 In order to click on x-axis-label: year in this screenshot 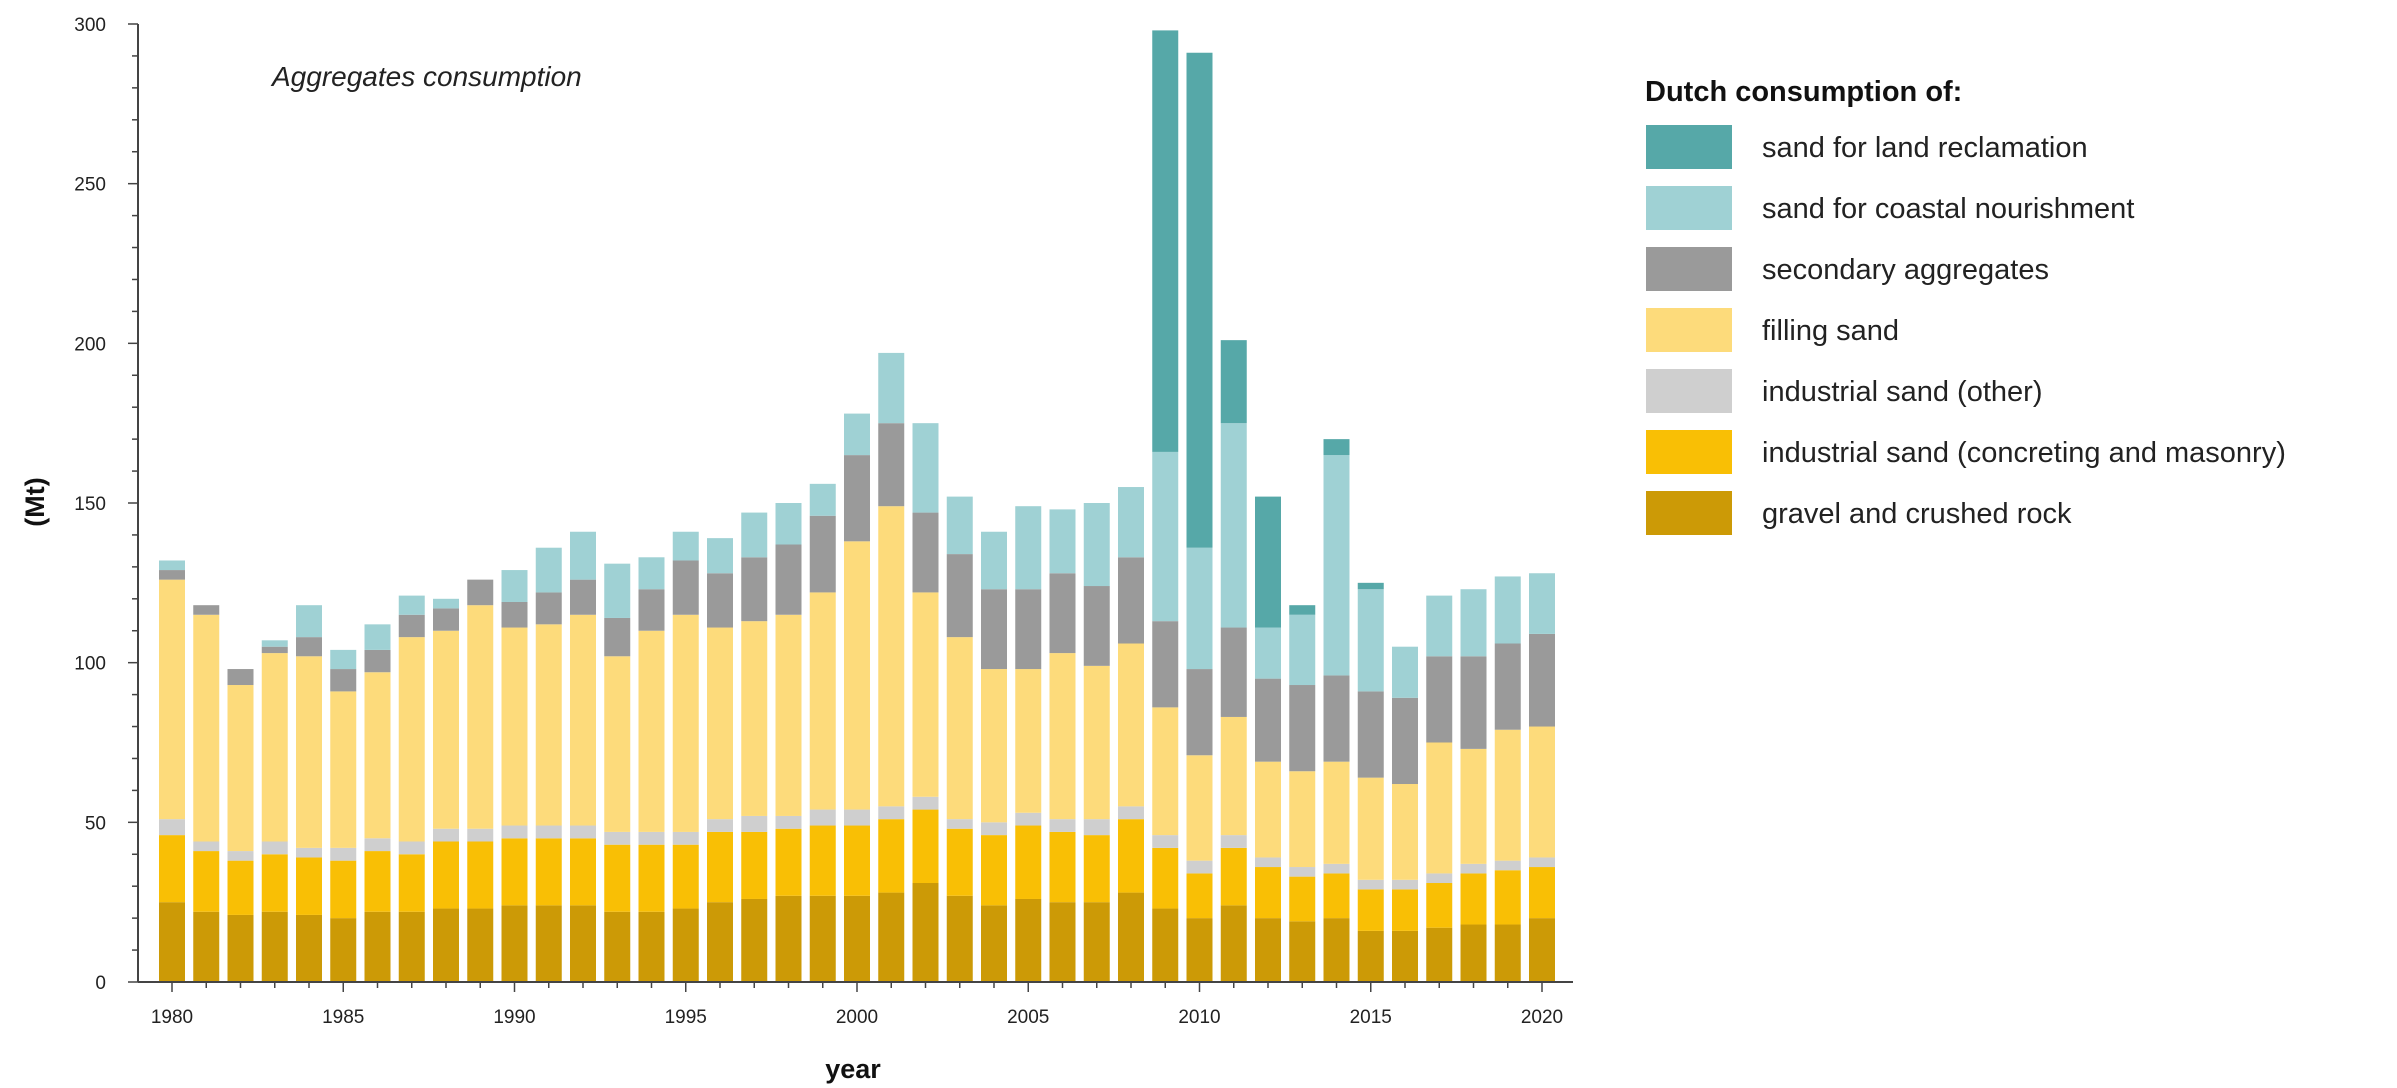, I will do `click(853, 1069)`.